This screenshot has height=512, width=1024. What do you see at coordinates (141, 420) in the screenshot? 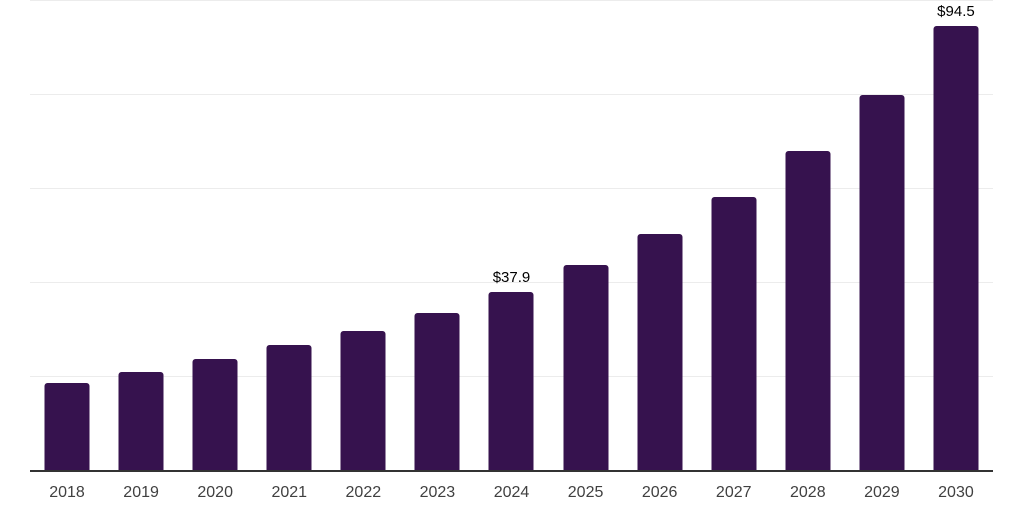
I see `bar-2019` at bounding box center [141, 420].